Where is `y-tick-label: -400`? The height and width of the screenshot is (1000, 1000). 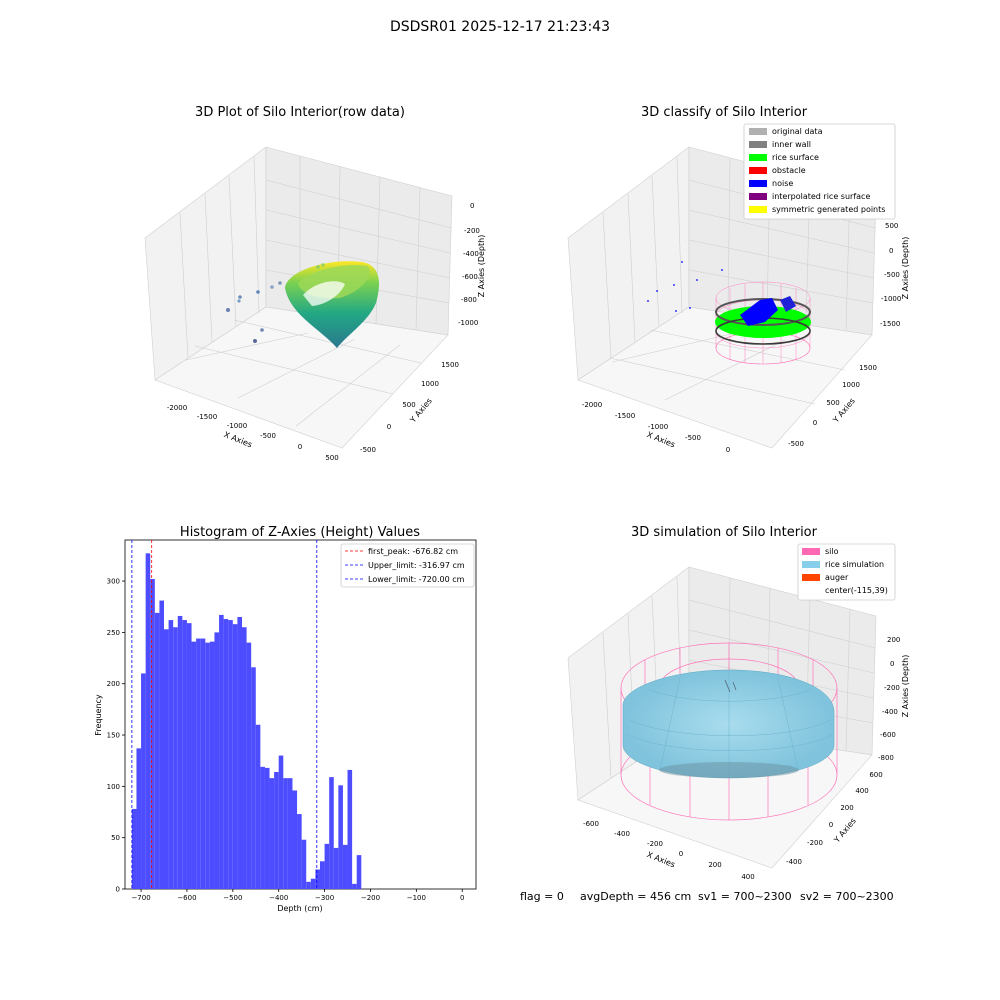 y-tick-label: -400 is located at coordinates (794, 862).